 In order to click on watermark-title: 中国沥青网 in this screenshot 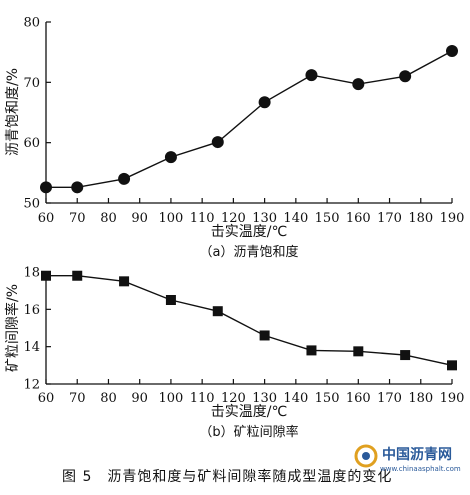, I will do `click(417, 454)`.